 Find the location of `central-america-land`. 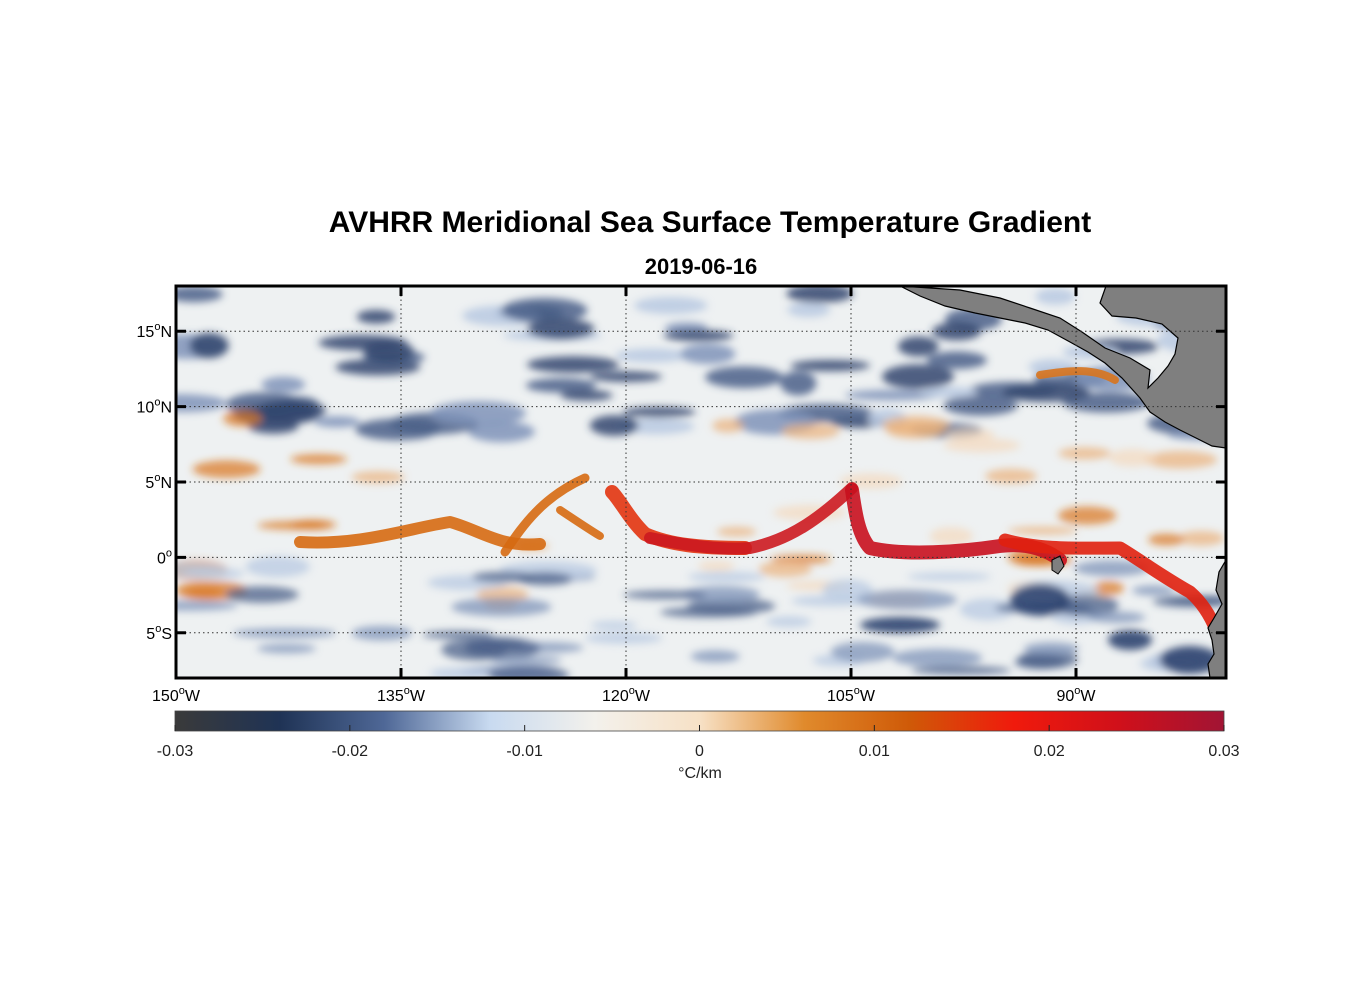

central-america-land is located at coordinates (1062, 367).